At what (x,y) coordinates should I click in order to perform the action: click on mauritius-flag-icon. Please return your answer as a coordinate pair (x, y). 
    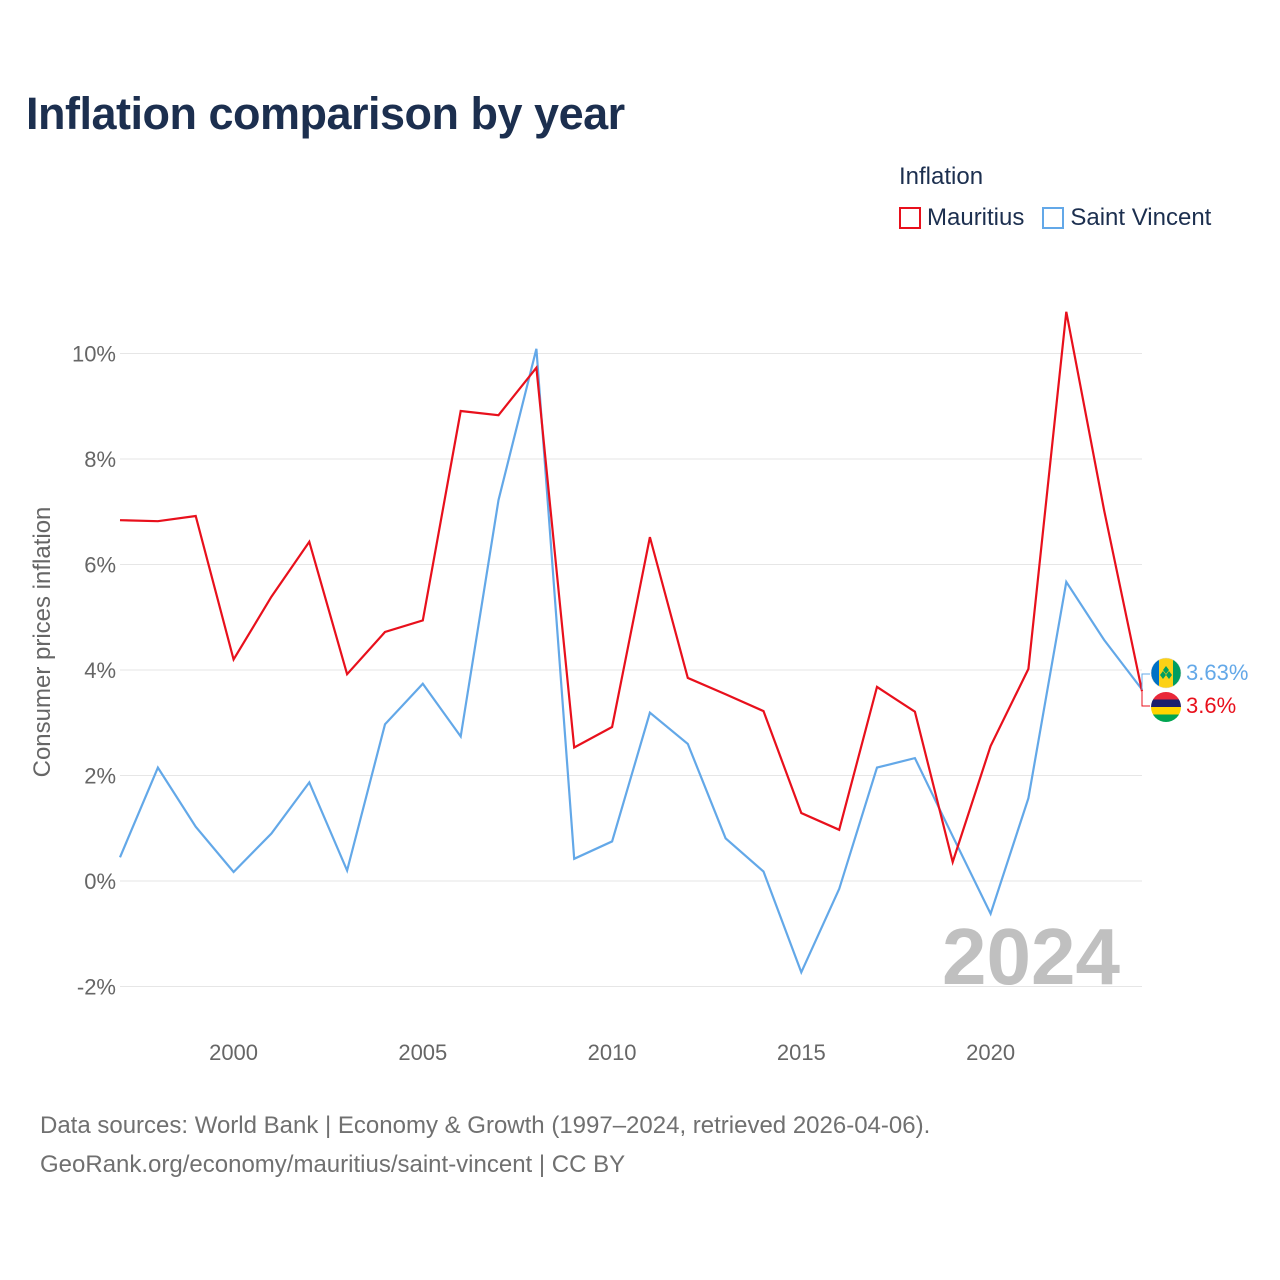
    Looking at the image, I should click on (1166, 707).